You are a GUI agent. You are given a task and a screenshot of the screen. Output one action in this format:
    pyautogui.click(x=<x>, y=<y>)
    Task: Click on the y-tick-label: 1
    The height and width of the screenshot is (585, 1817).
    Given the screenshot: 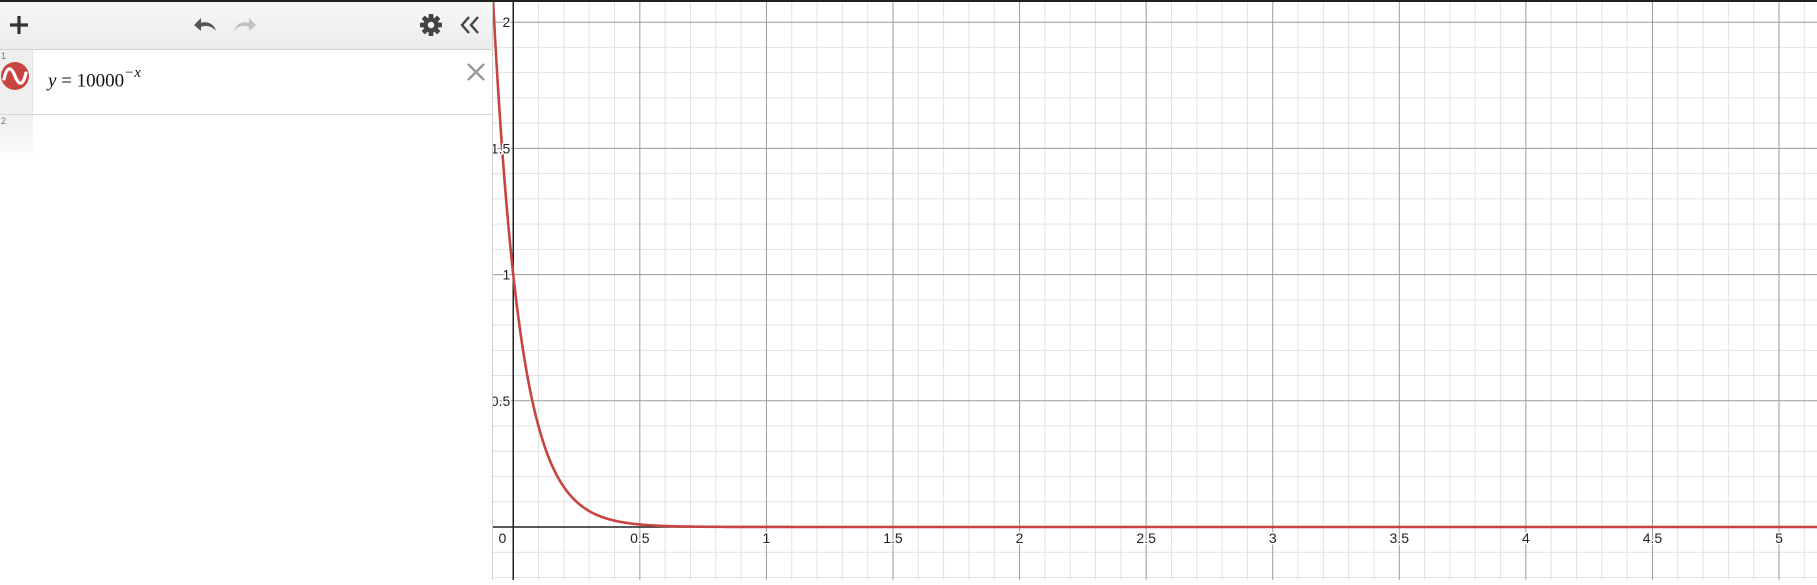 What is the action you would take?
    pyautogui.click(x=506, y=275)
    